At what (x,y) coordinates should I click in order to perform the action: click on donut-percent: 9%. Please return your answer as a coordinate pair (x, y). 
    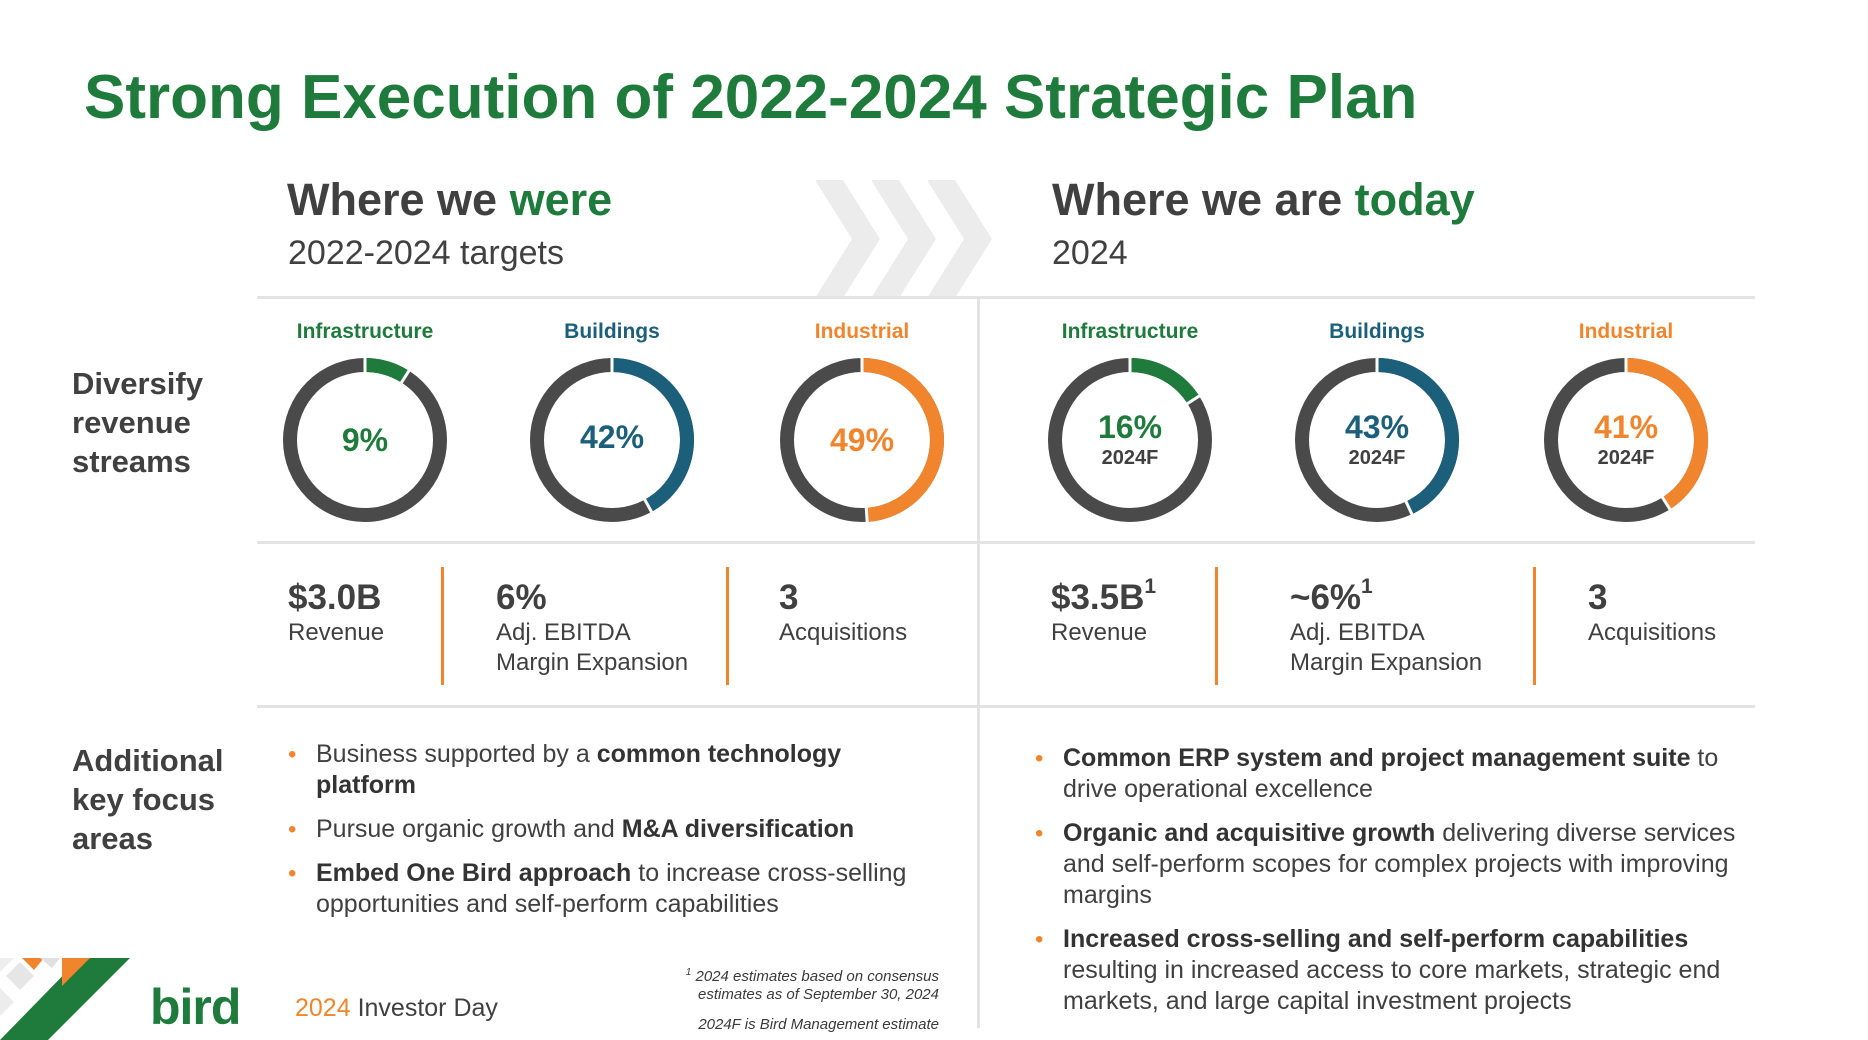
    Looking at the image, I should click on (365, 440).